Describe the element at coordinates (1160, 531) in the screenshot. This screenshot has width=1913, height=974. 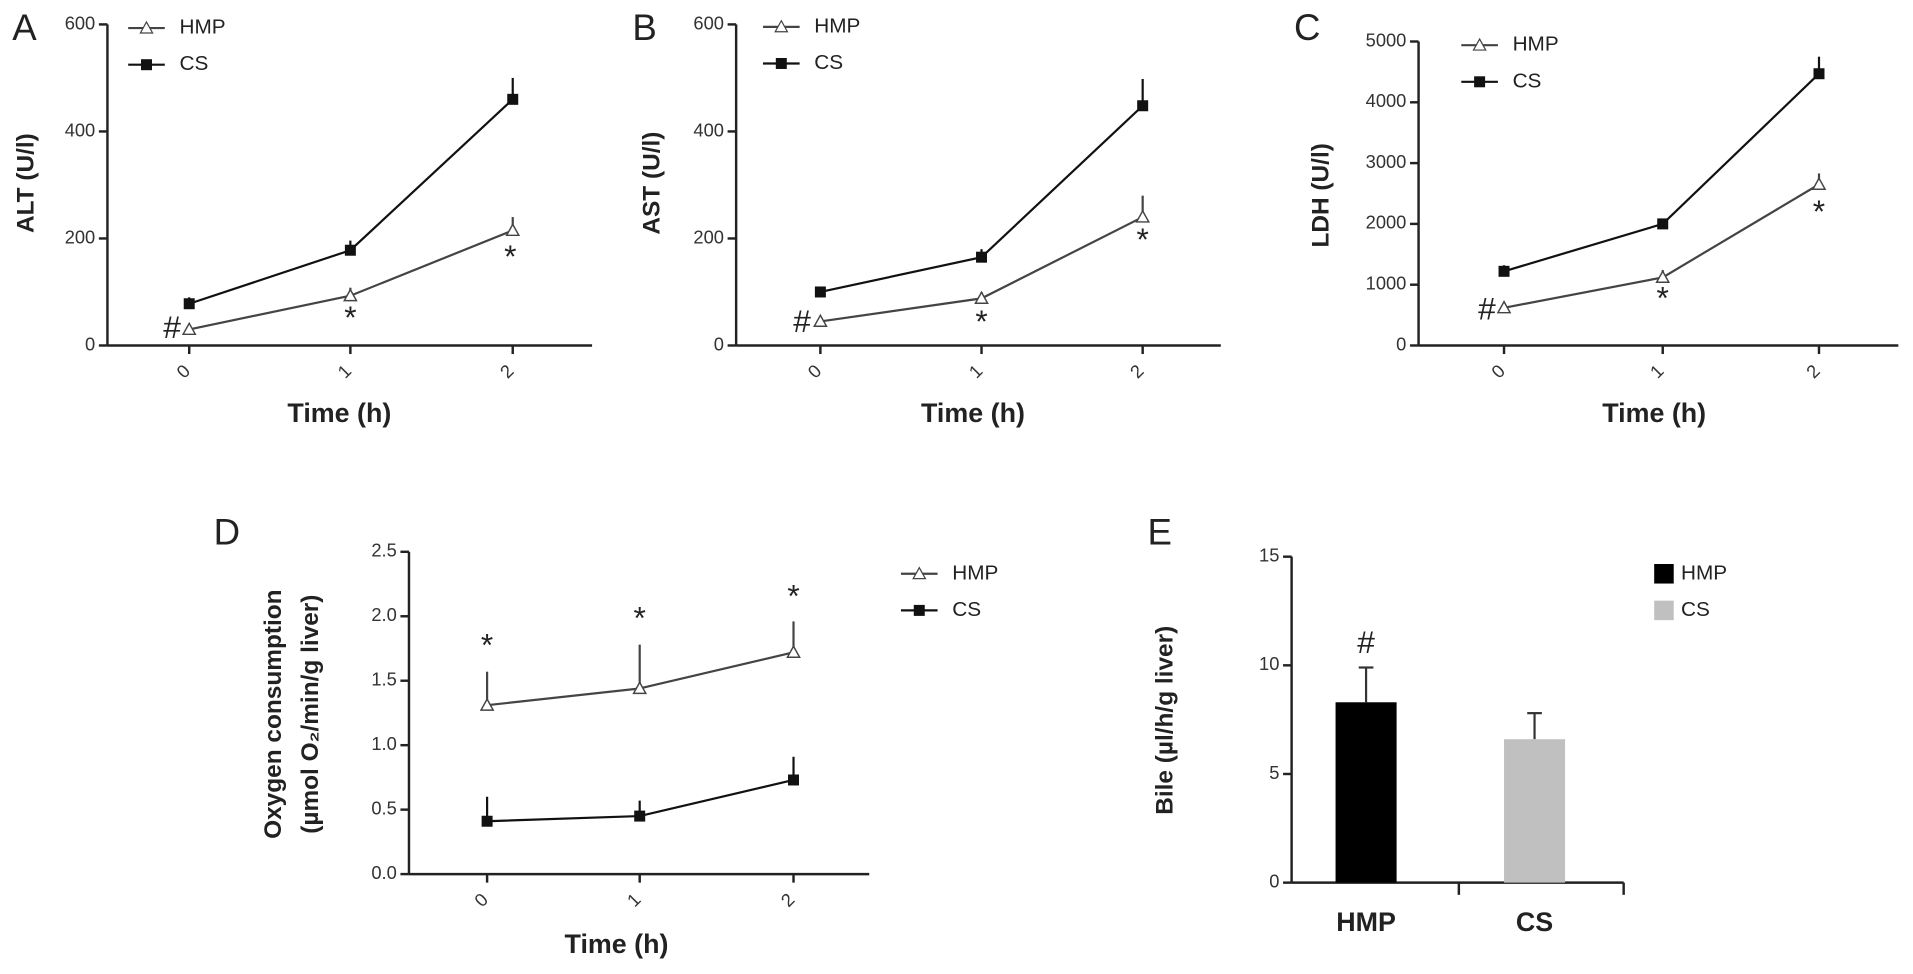
I see `panel-label: E` at that location.